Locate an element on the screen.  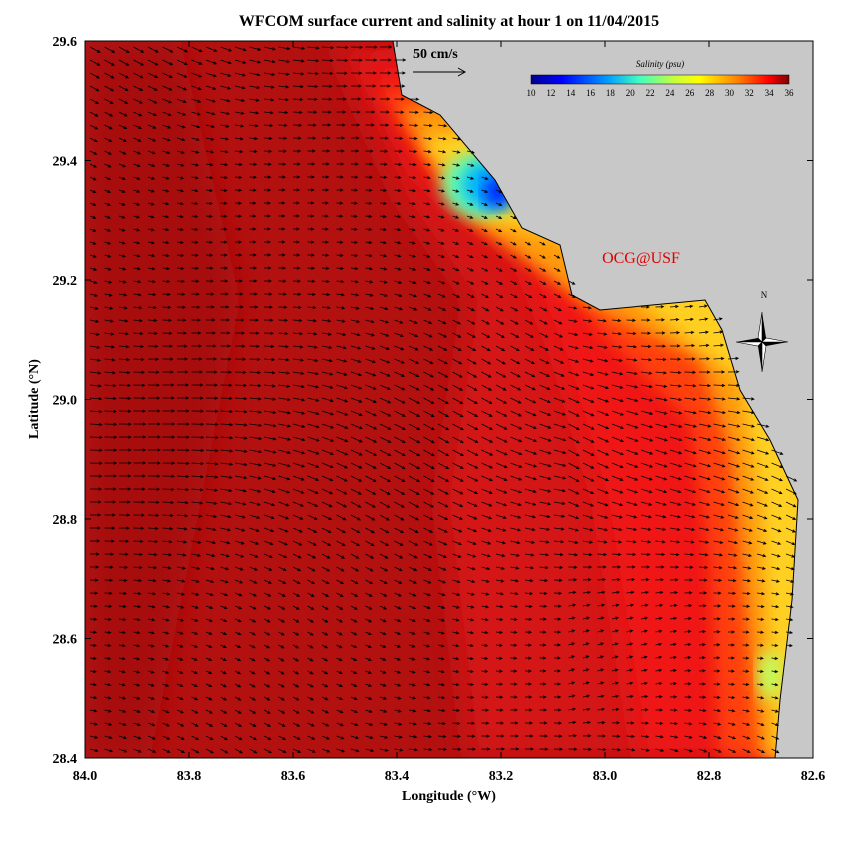
y-tick-label: 28.8 is located at coordinates (65, 520).